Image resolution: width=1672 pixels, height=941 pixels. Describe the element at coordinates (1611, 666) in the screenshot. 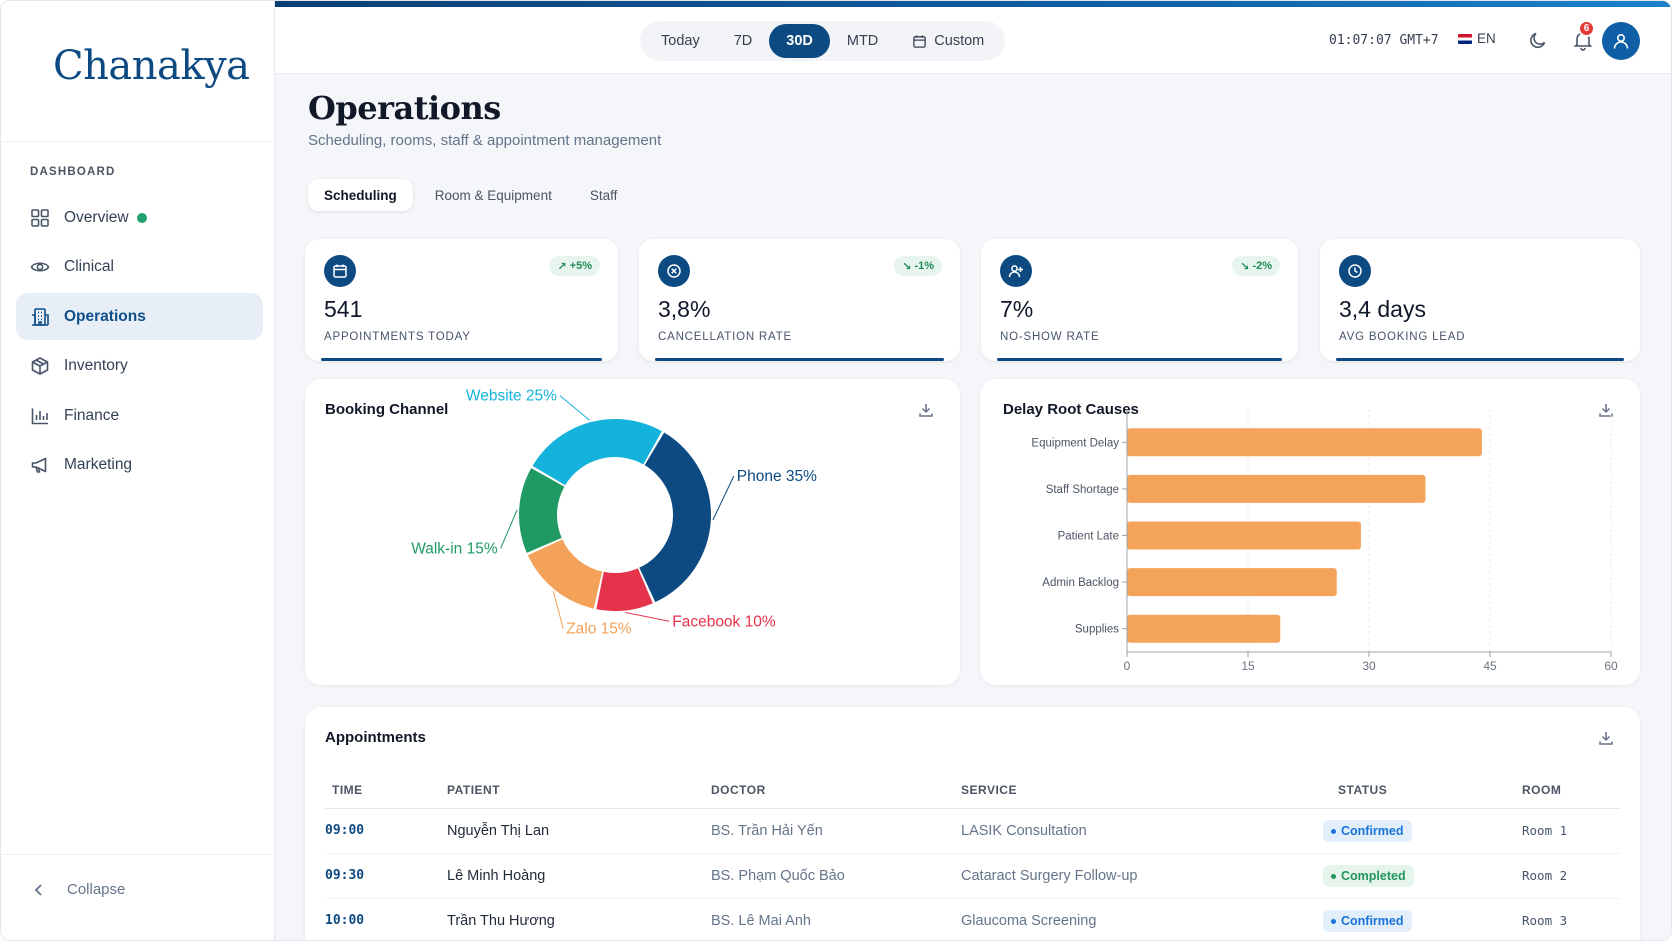

I see `x-tick-label: 60` at that location.